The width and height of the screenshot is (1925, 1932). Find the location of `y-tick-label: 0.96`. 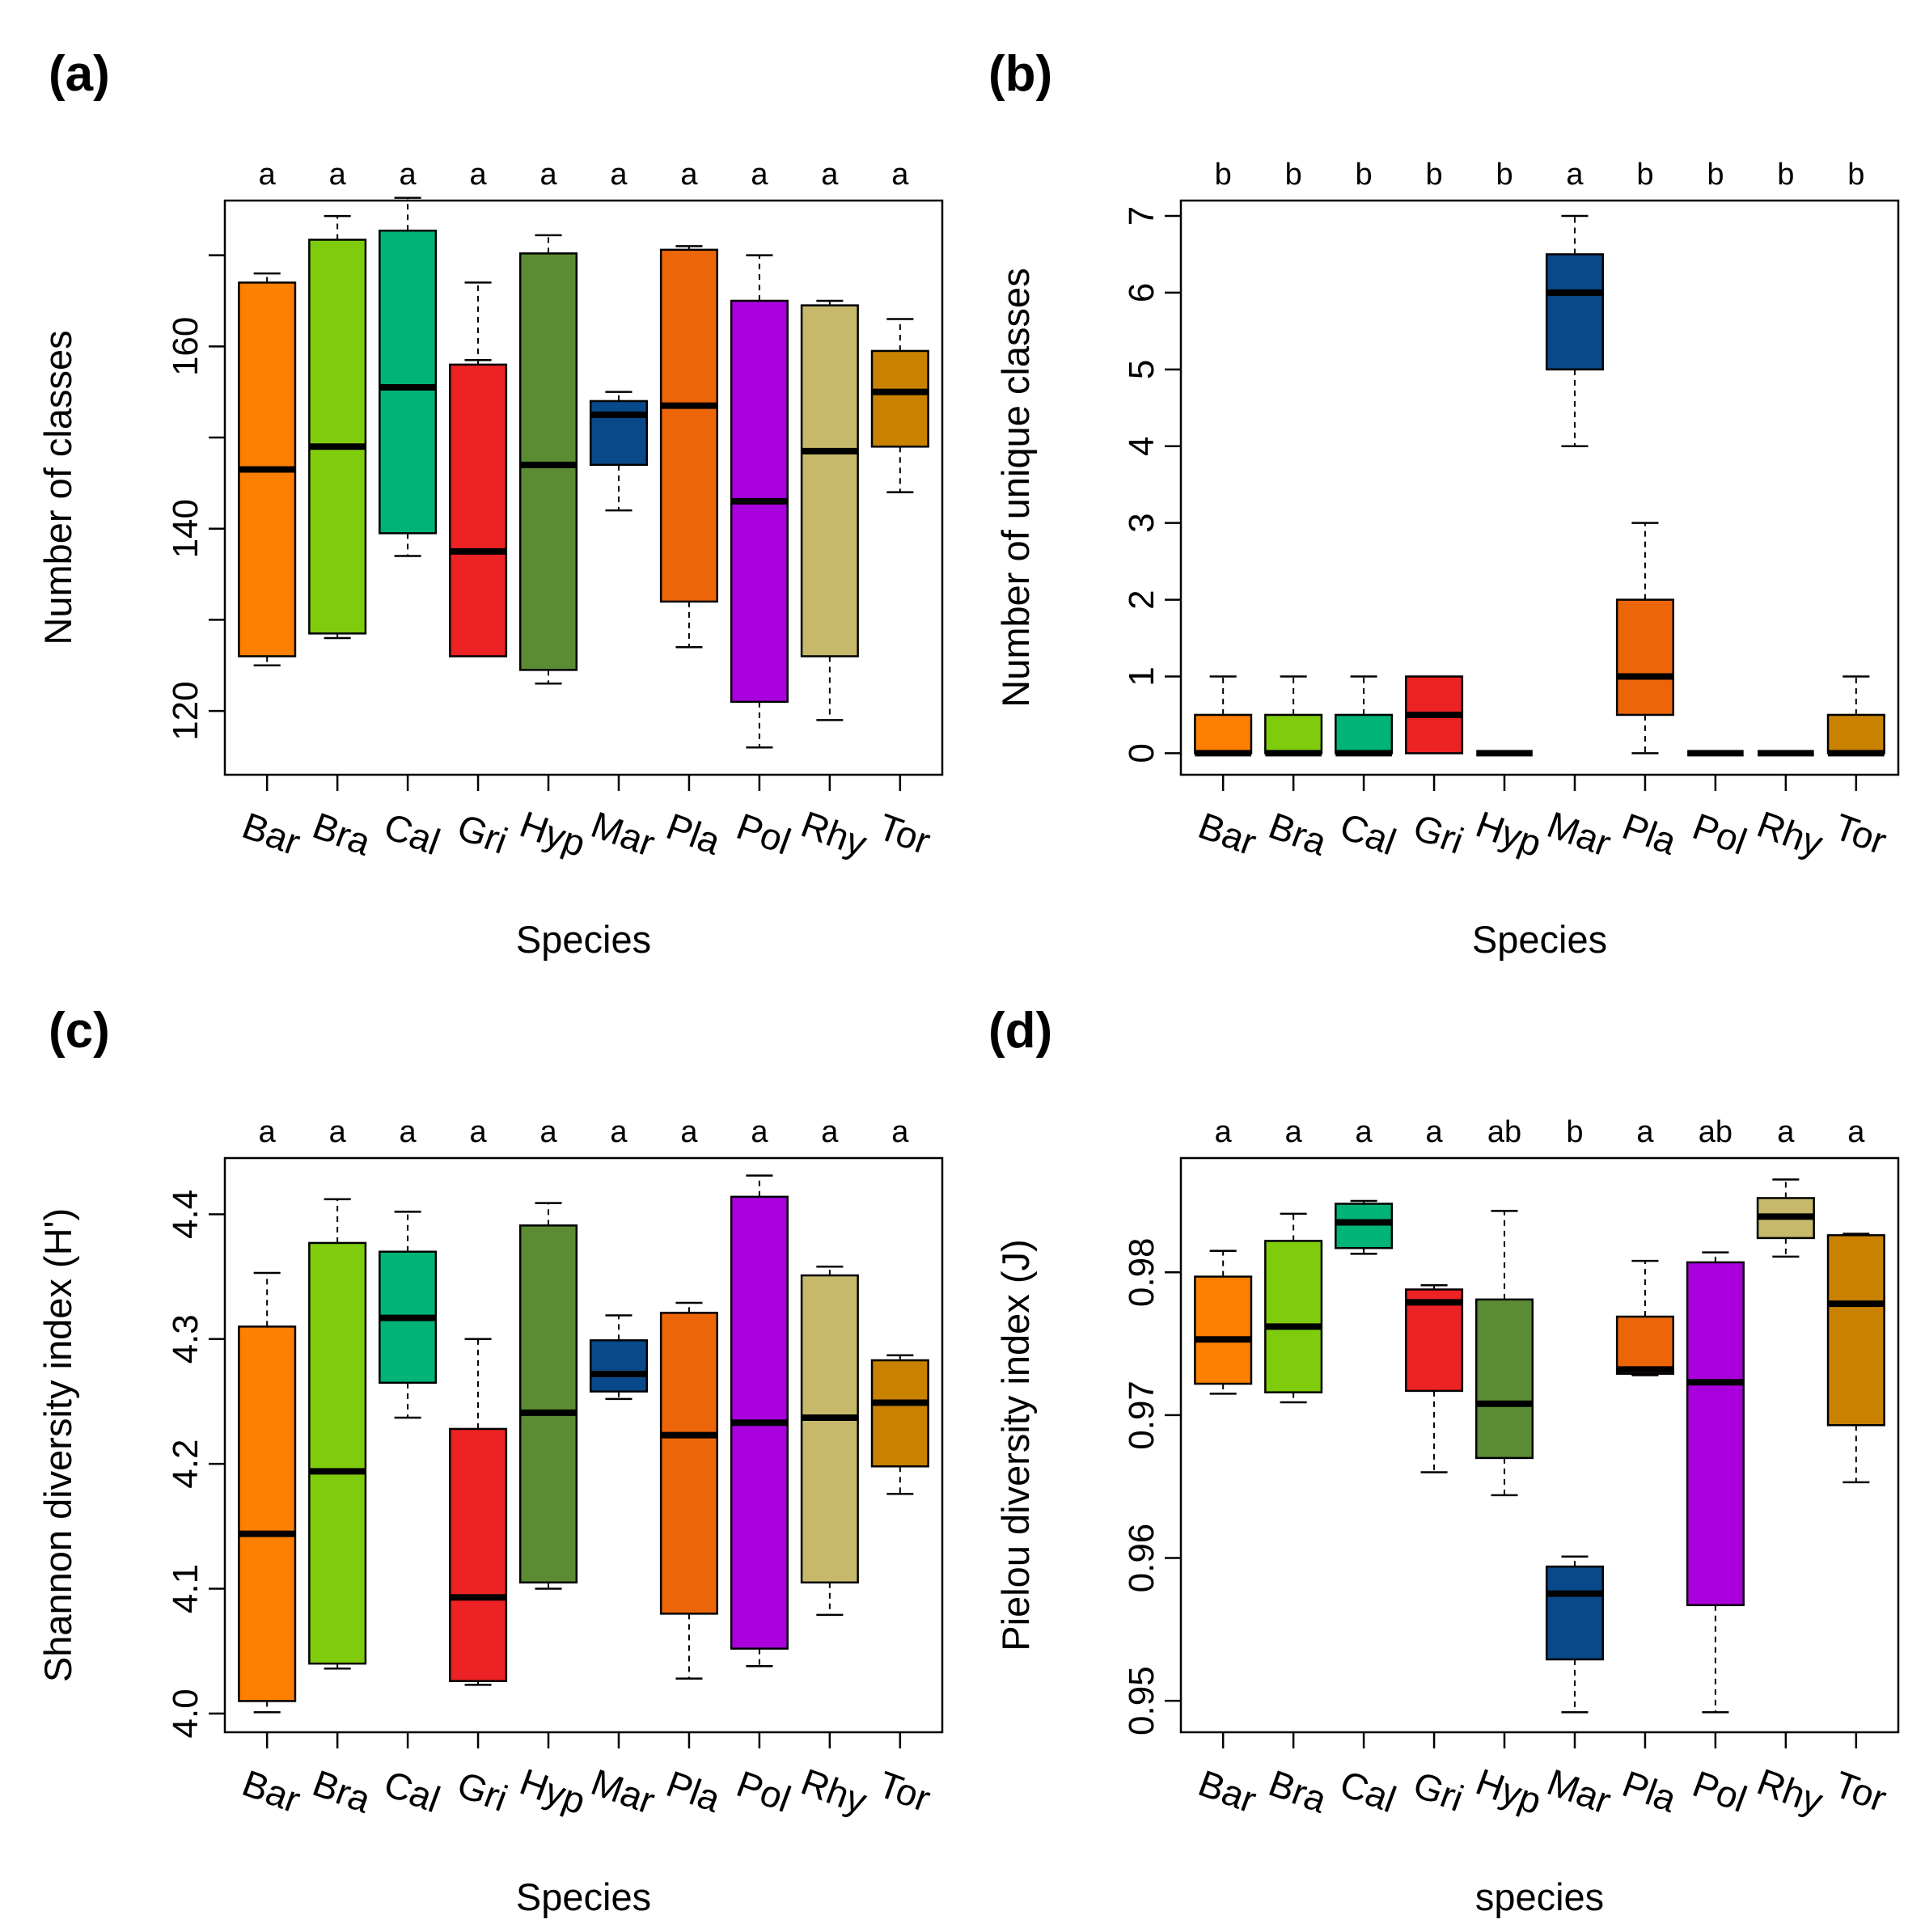

y-tick-label: 0.96 is located at coordinates (1141, 1558).